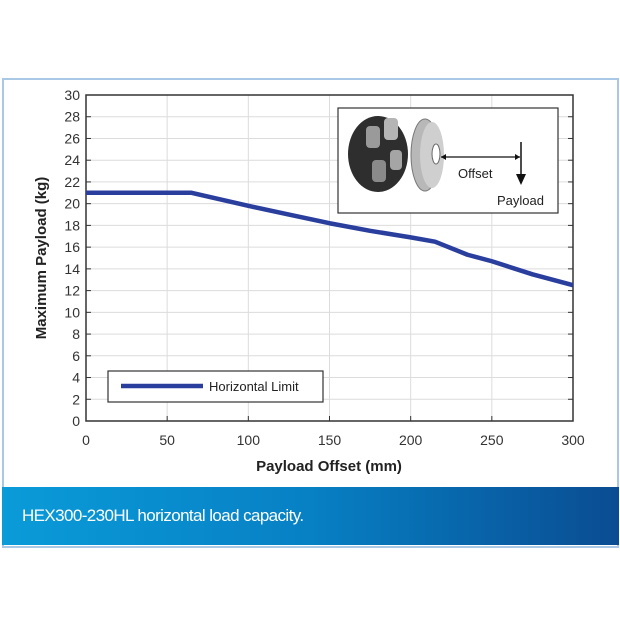  What do you see at coordinates (72, 291) in the screenshot?
I see `y-tick-label: 12` at bounding box center [72, 291].